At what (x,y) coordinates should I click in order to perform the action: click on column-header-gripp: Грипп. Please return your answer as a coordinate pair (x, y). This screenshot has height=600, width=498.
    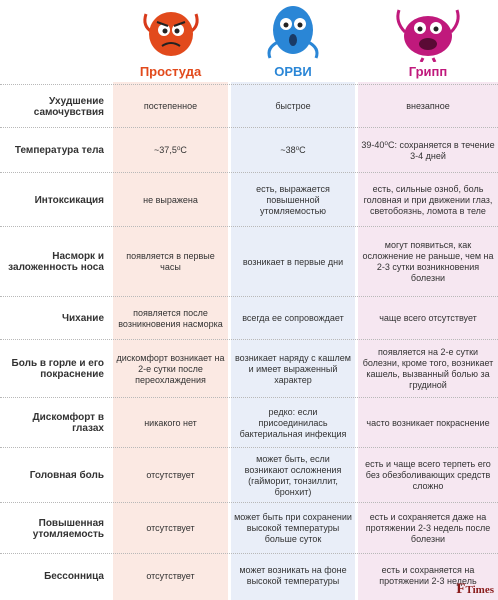
    Looking at the image, I should click on (428, 71).